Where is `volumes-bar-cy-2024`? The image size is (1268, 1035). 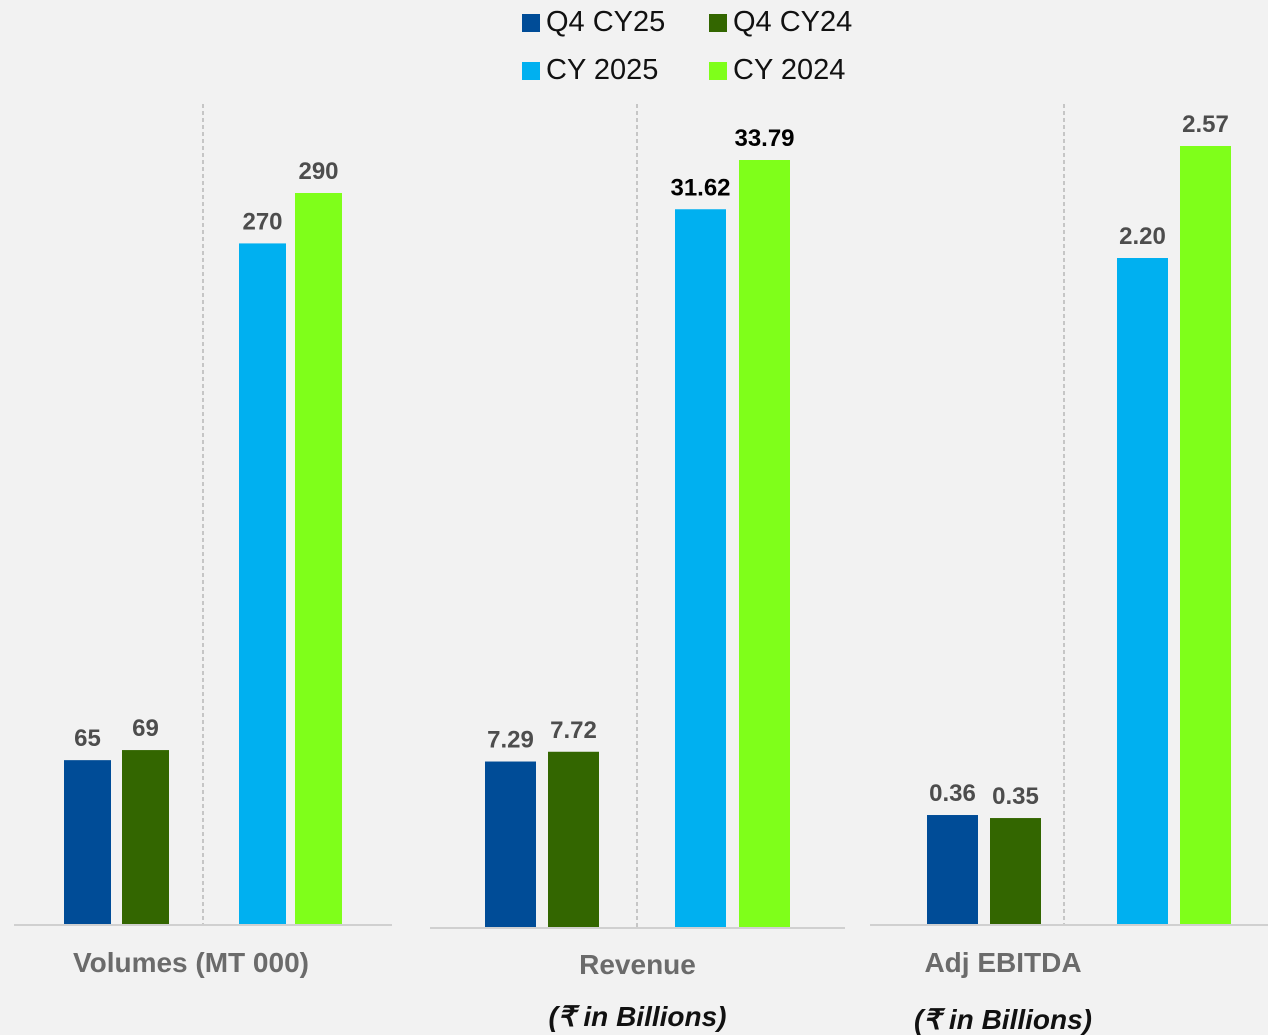 volumes-bar-cy-2024 is located at coordinates (318, 558).